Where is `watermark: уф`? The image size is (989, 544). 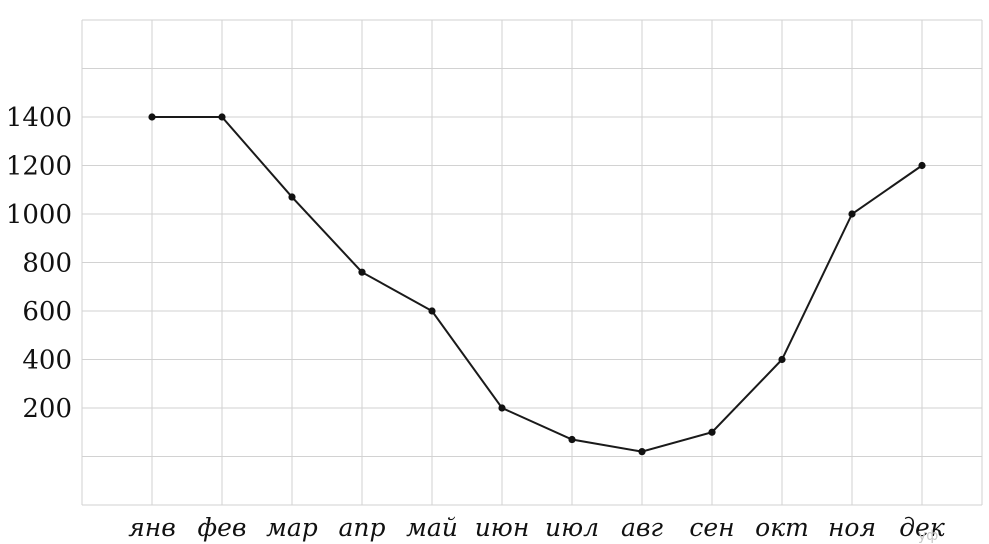 watermark: уф is located at coordinates (928, 536).